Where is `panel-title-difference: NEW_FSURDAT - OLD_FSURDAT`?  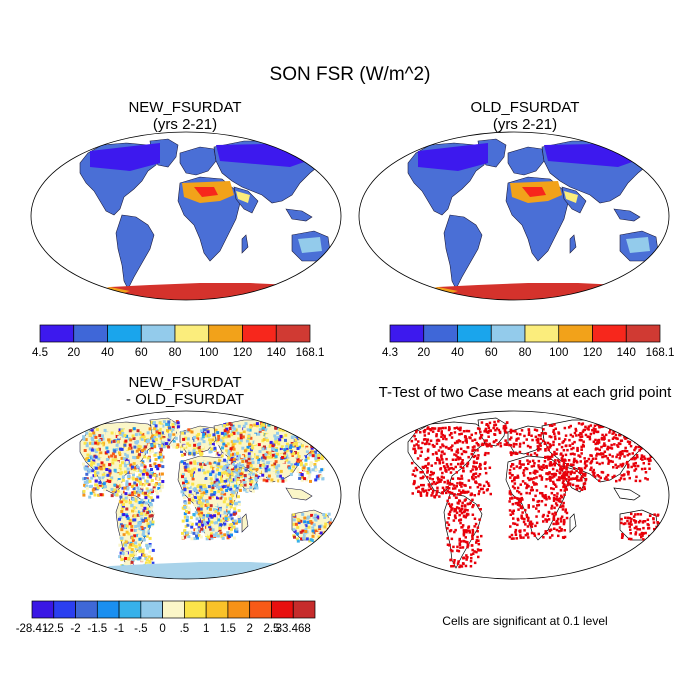
panel-title-difference: NEW_FSURDAT - OLD_FSURDAT is located at coordinates (185, 391).